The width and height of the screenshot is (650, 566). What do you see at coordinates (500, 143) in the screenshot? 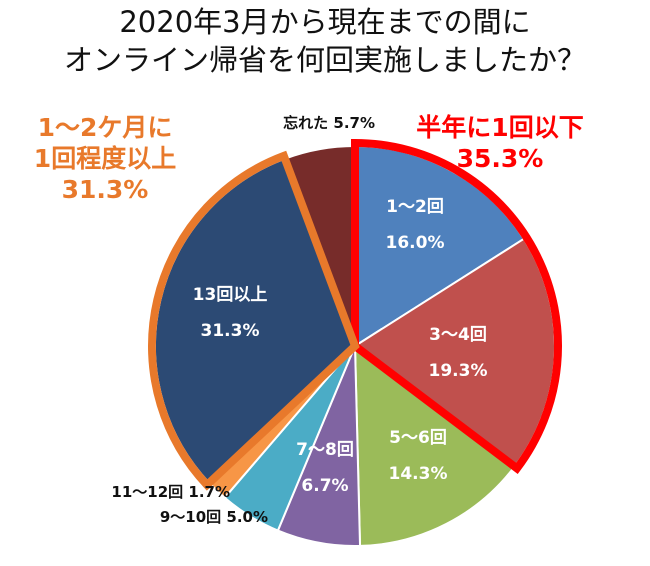
I see `group-callout-half-year: 半年に1回以下 35.3%` at bounding box center [500, 143].